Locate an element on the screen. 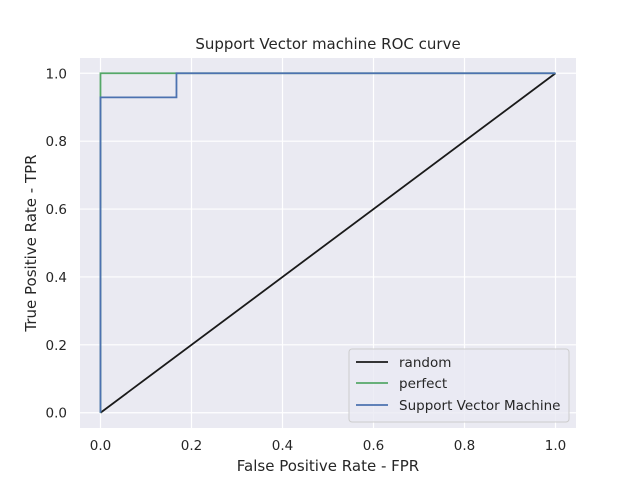 The height and width of the screenshot is (485, 640). legend-label-random: random is located at coordinates (425, 363).